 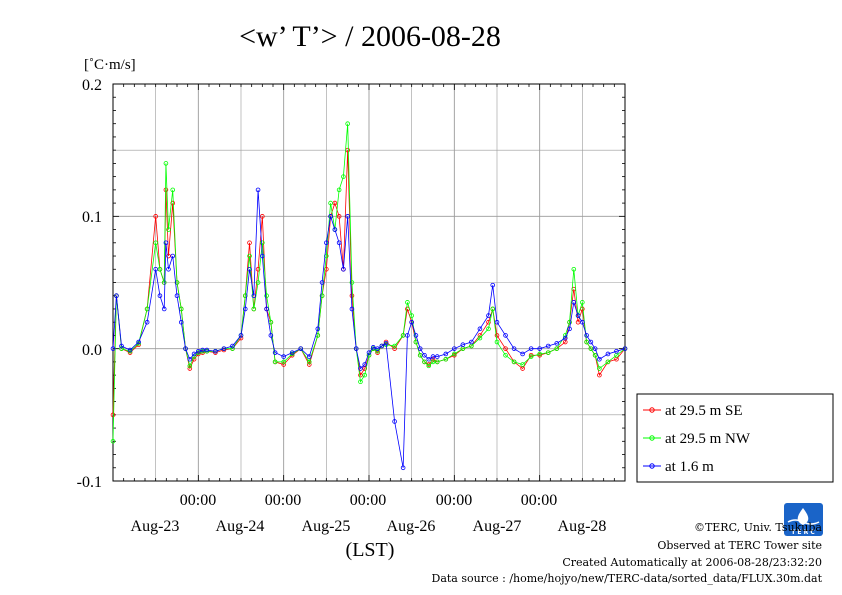 I want to click on legend-marker-se, so click(x=652, y=410).